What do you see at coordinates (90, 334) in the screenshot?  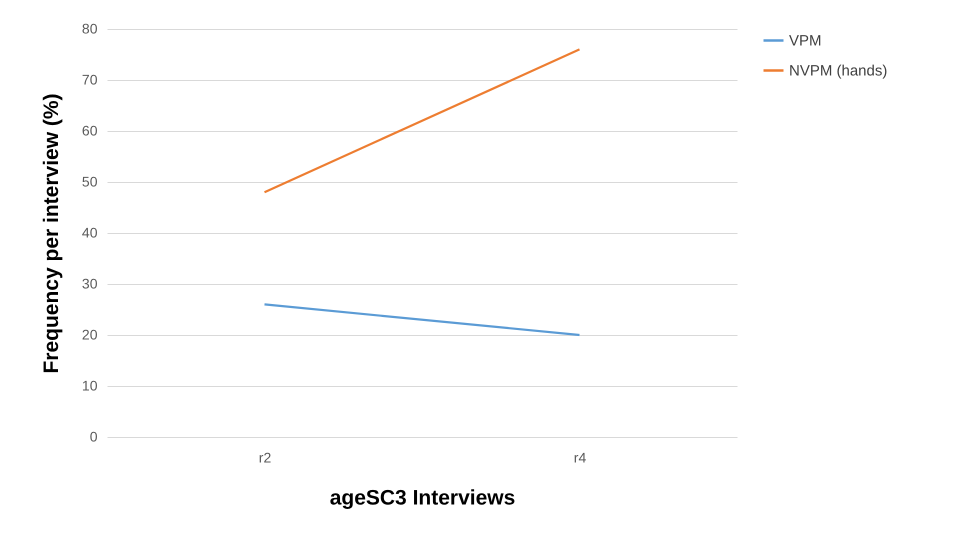 I see `y-tick-label: 20` at bounding box center [90, 334].